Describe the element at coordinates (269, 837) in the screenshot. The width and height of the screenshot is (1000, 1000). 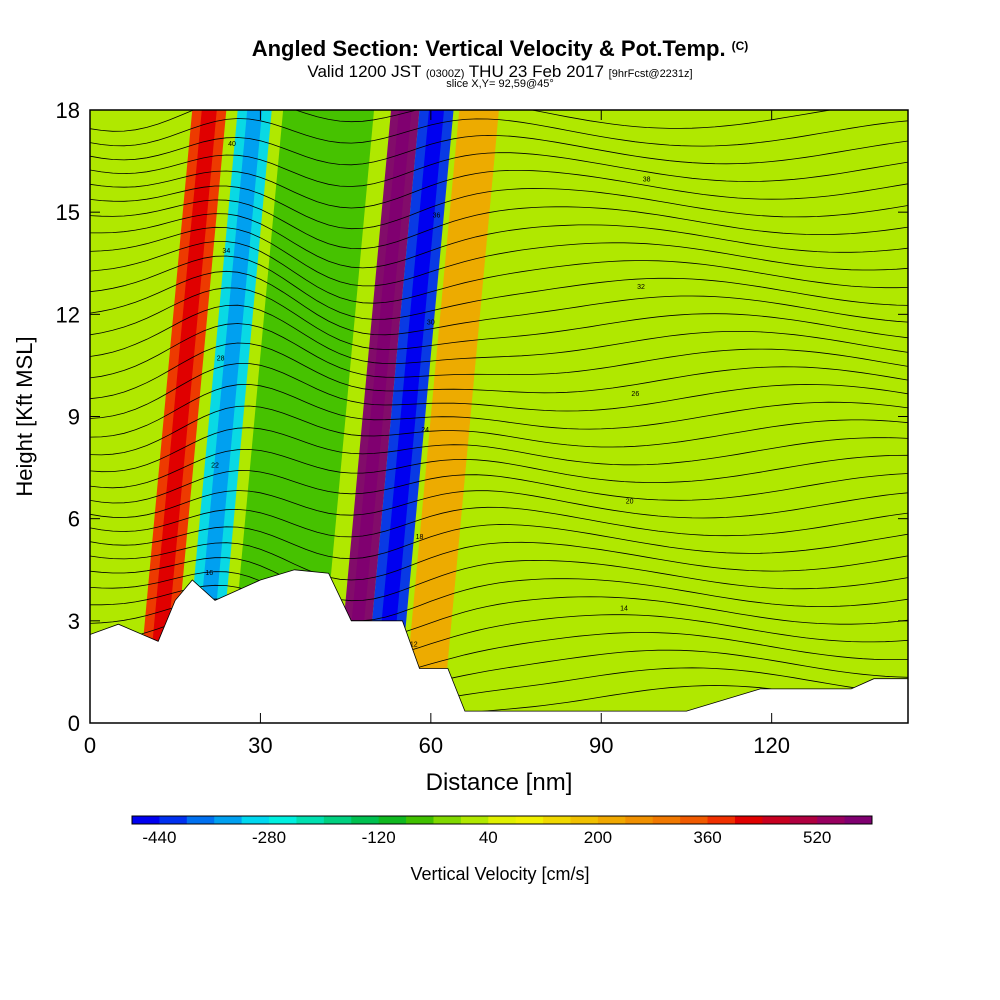
I see `colorbar-tick-label: -280` at that location.